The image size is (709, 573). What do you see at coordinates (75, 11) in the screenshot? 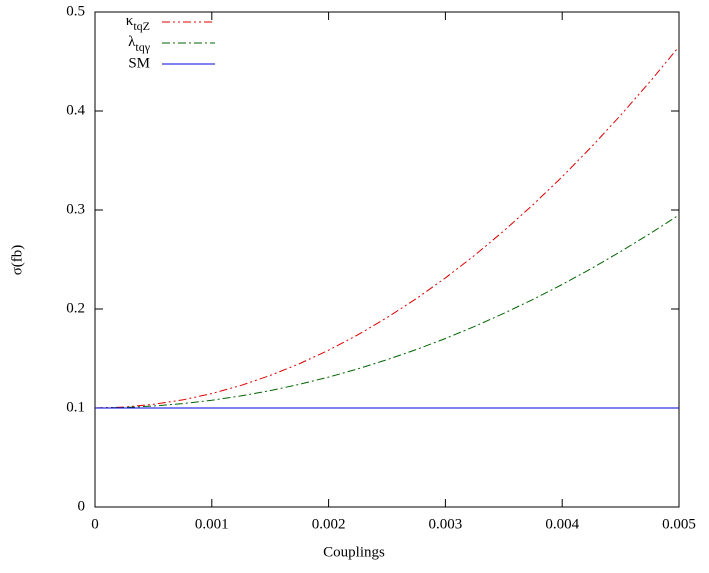
I see `y-tick-label: 0.5` at bounding box center [75, 11].